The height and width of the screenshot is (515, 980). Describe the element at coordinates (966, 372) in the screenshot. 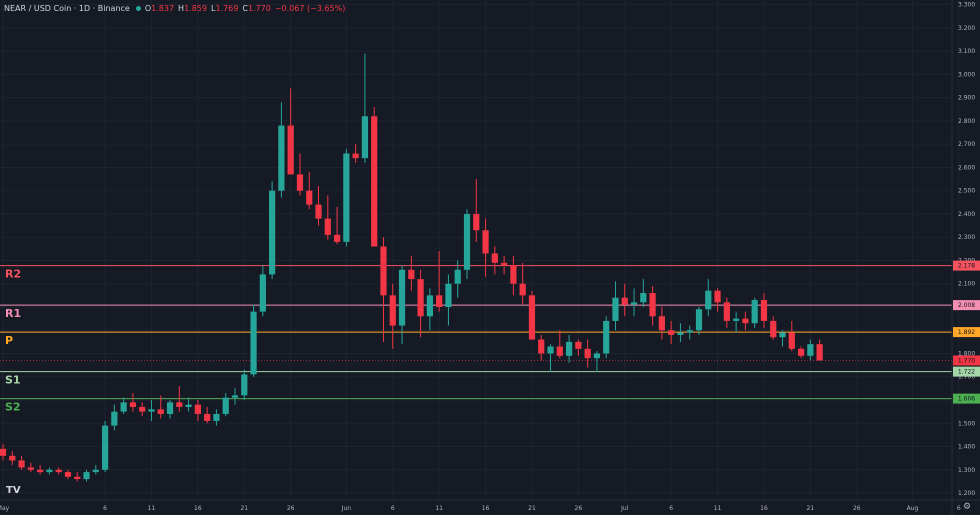

I see `level-tag-value: 1.722` at that location.